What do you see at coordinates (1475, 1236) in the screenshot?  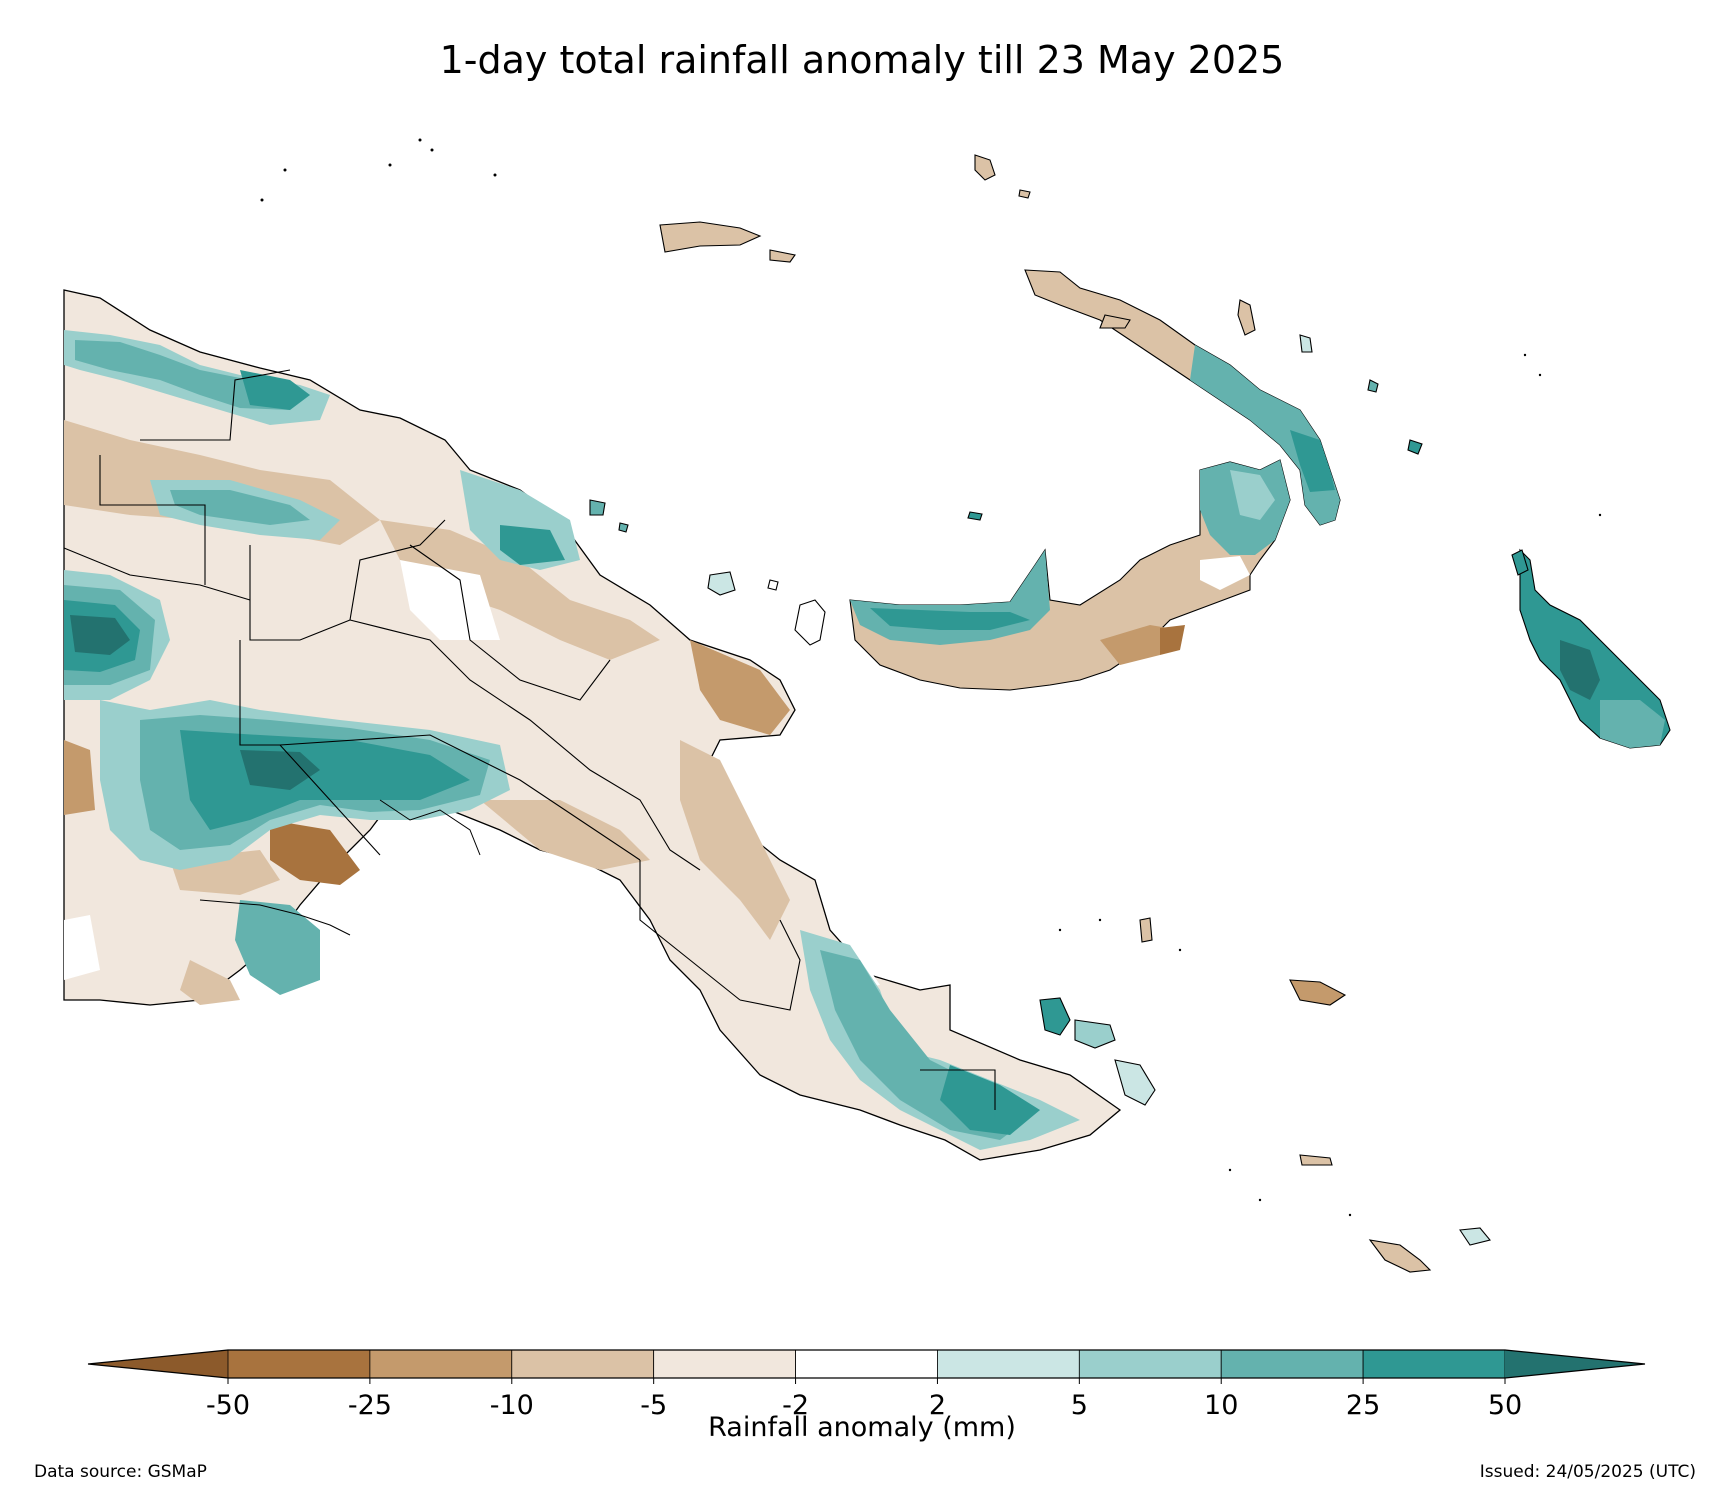 I see `island-rossel` at bounding box center [1475, 1236].